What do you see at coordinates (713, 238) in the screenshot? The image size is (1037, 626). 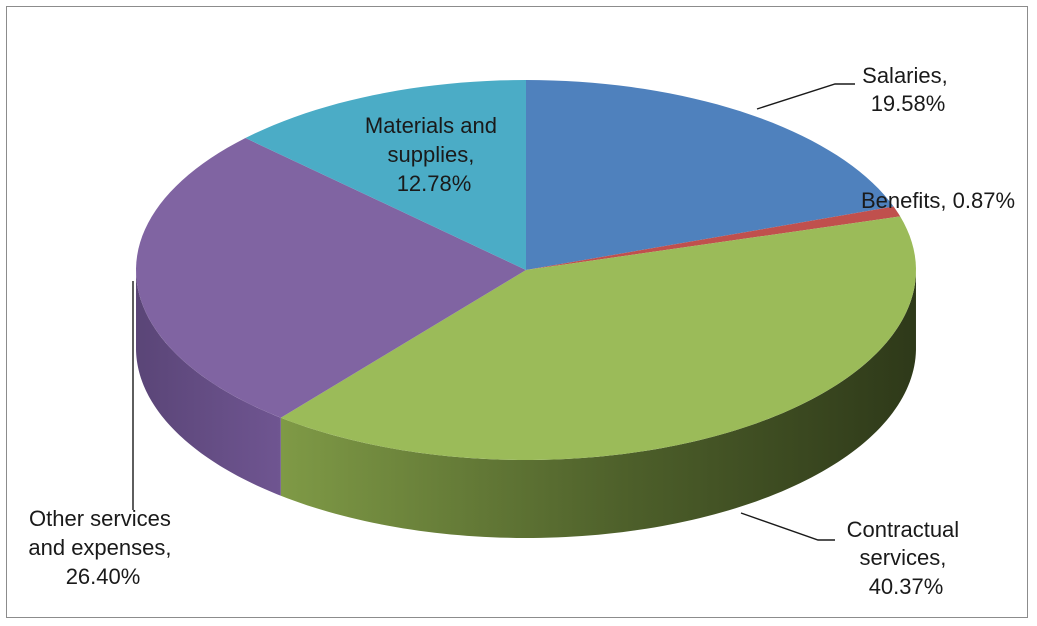 I see `pie-slice-benefits` at bounding box center [713, 238].